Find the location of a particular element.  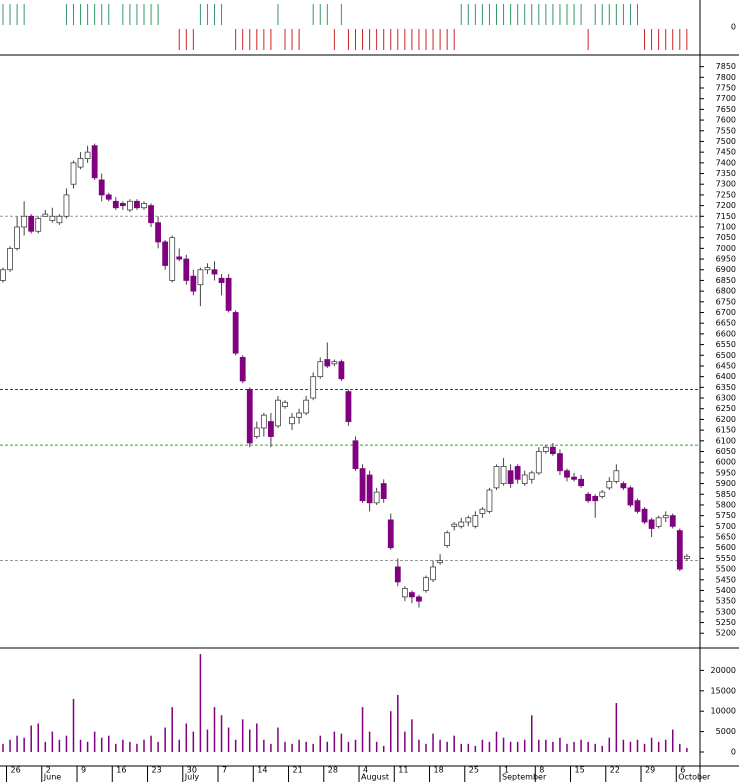

x-tick-label: 9 is located at coordinates (83, 770).